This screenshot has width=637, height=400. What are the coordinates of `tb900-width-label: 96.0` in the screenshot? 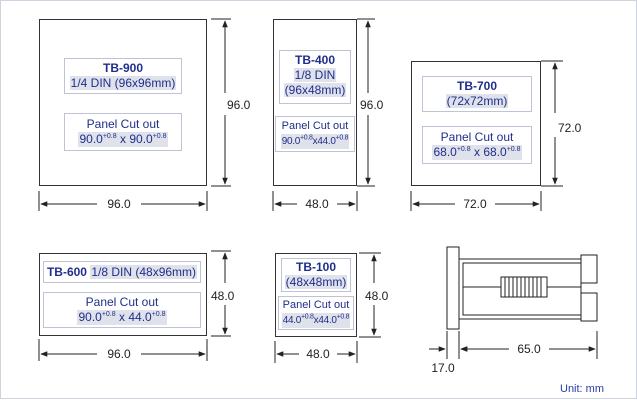 It's located at (119, 204).